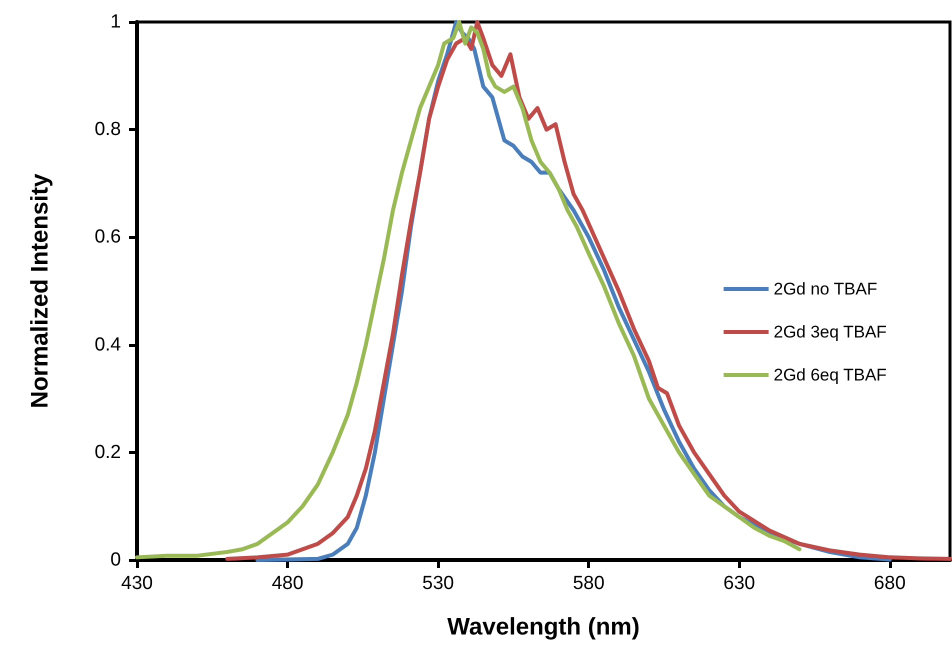 The width and height of the screenshot is (952, 664). What do you see at coordinates (115, 560) in the screenshot?
I see `y-tick-label: 0` at bounding box center [115, 560].